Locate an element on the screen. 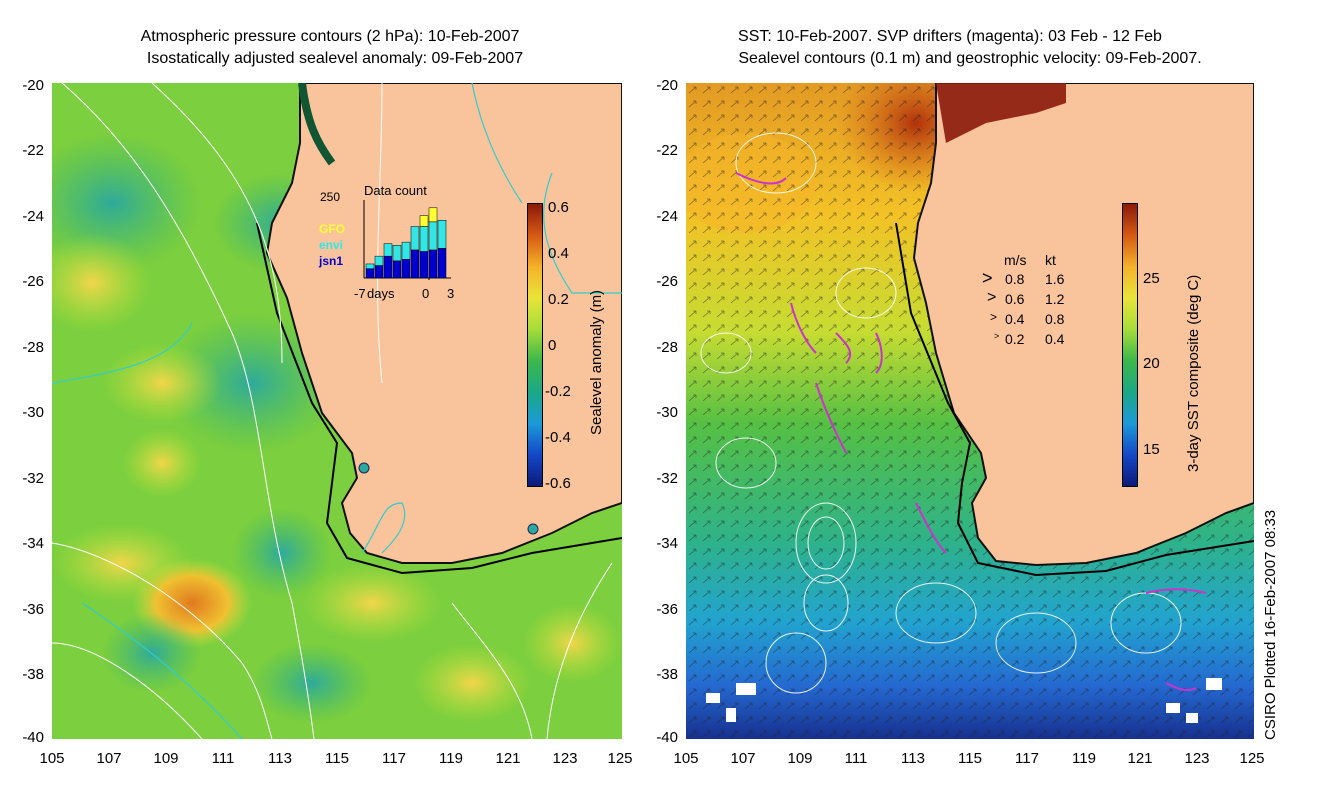 This screenshot has width=1320, height=810. right-xtick: 117 is located at coordinates (1027, 758).